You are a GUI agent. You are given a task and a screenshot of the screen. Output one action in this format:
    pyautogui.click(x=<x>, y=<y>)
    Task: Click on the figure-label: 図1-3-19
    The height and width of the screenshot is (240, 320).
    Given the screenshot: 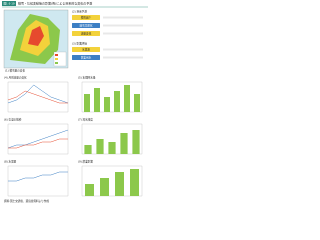 What is the action you would take?
    pyautogui.click(x=8, y=4)
    